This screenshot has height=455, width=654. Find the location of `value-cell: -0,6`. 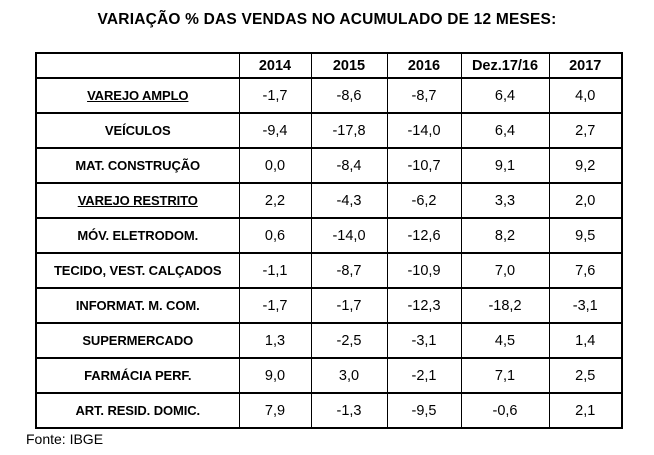

value-cell: -0,6 is located at coordinates (505, 410).